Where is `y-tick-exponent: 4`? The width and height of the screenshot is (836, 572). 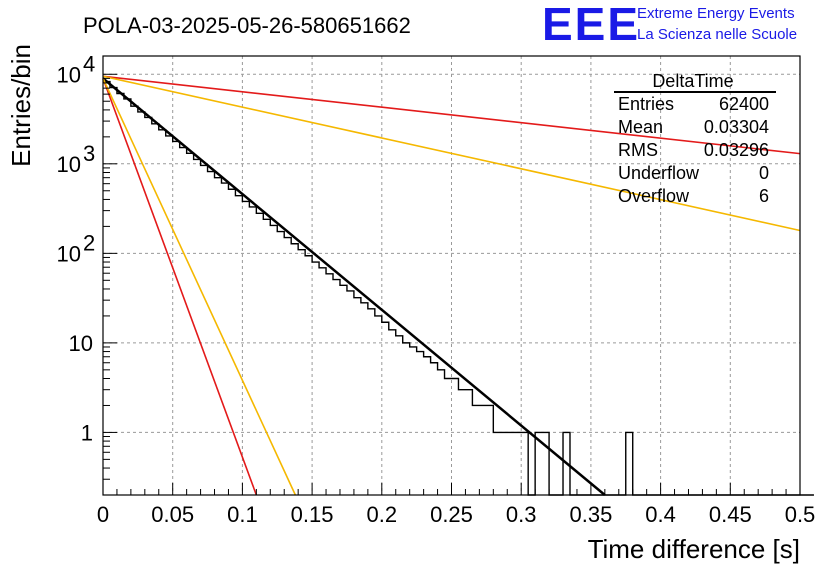
y-tick-exponent: 4 is located at coordinates (89, 63).